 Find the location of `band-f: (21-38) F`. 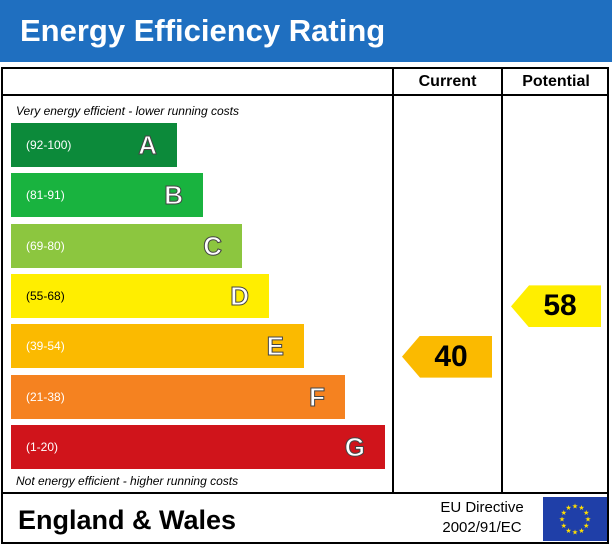

band-f: (21-38) F is located at coordinates (178, 396).